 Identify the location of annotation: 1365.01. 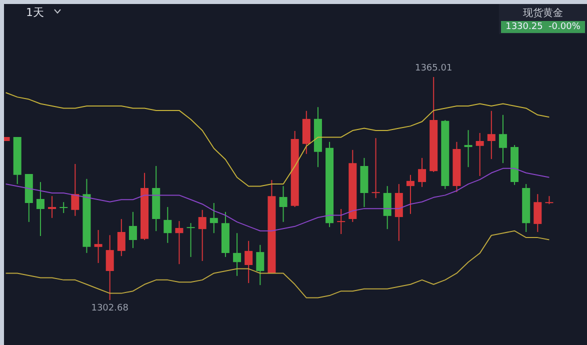
(433, 69).